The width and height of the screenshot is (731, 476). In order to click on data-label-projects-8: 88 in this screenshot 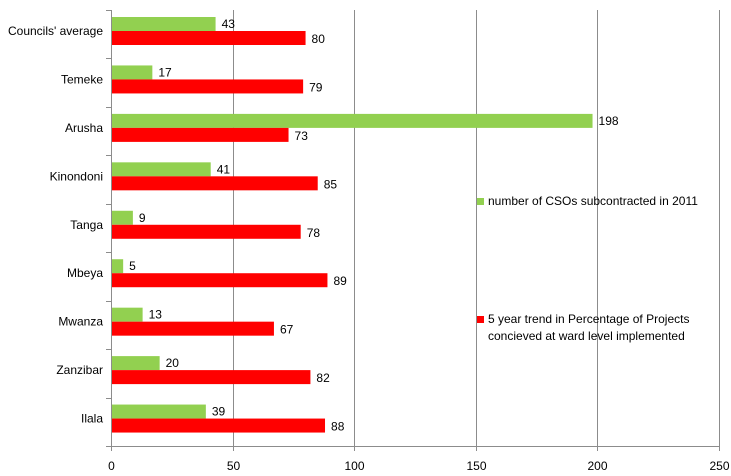, I will do `click(338, 427)`.